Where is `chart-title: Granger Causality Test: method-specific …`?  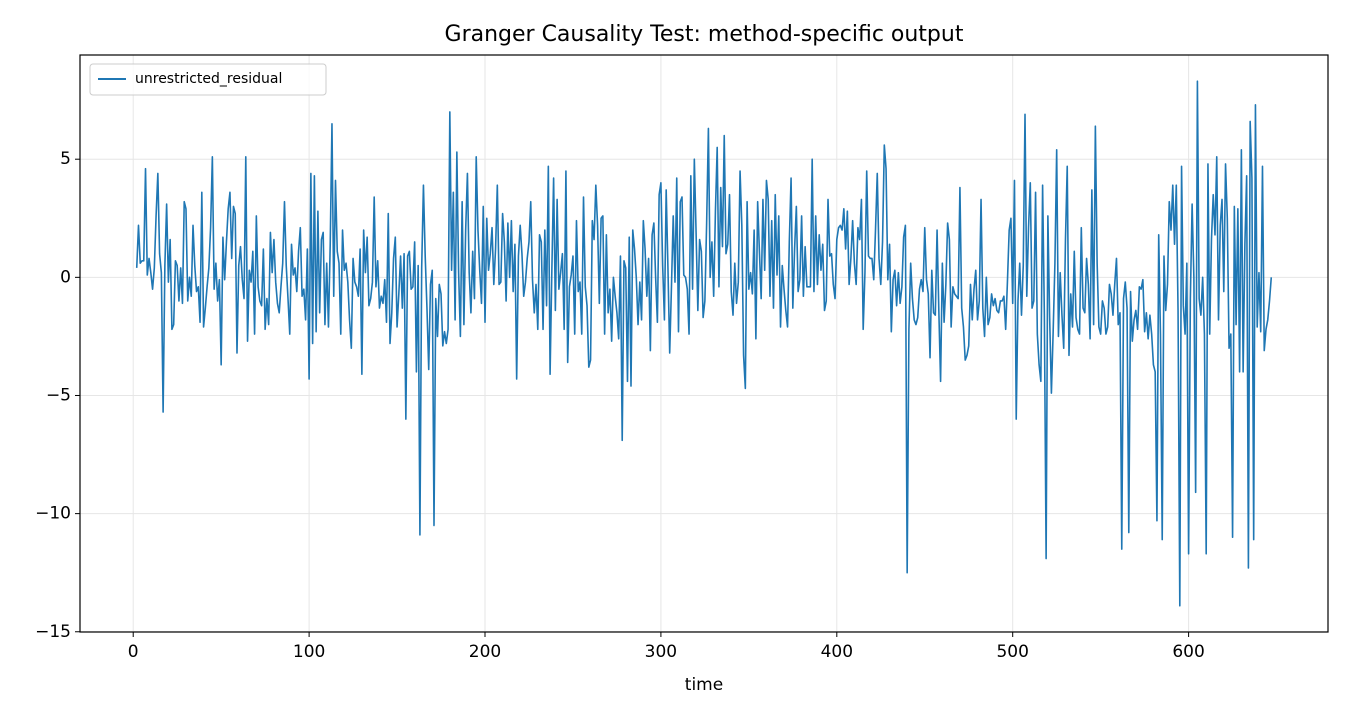
chart-title: Granger Causality Test: method-specific … is located at coordinates (704, 34).